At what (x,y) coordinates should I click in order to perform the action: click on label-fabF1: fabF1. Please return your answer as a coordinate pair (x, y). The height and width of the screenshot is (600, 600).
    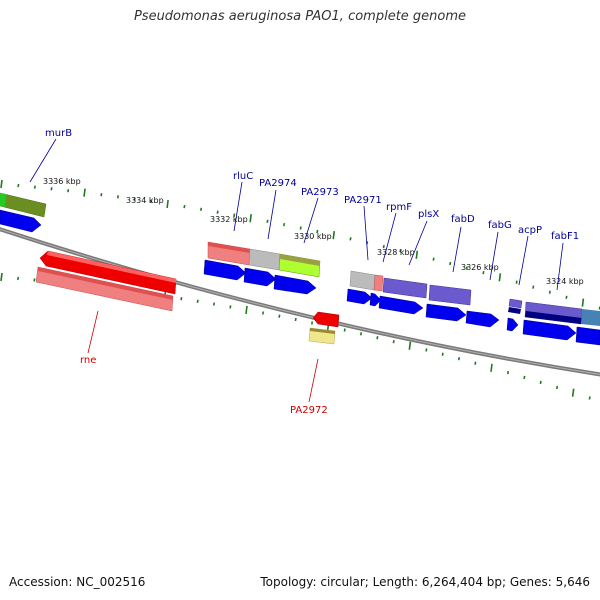
    Looking at the image, I should click on (565, 236).